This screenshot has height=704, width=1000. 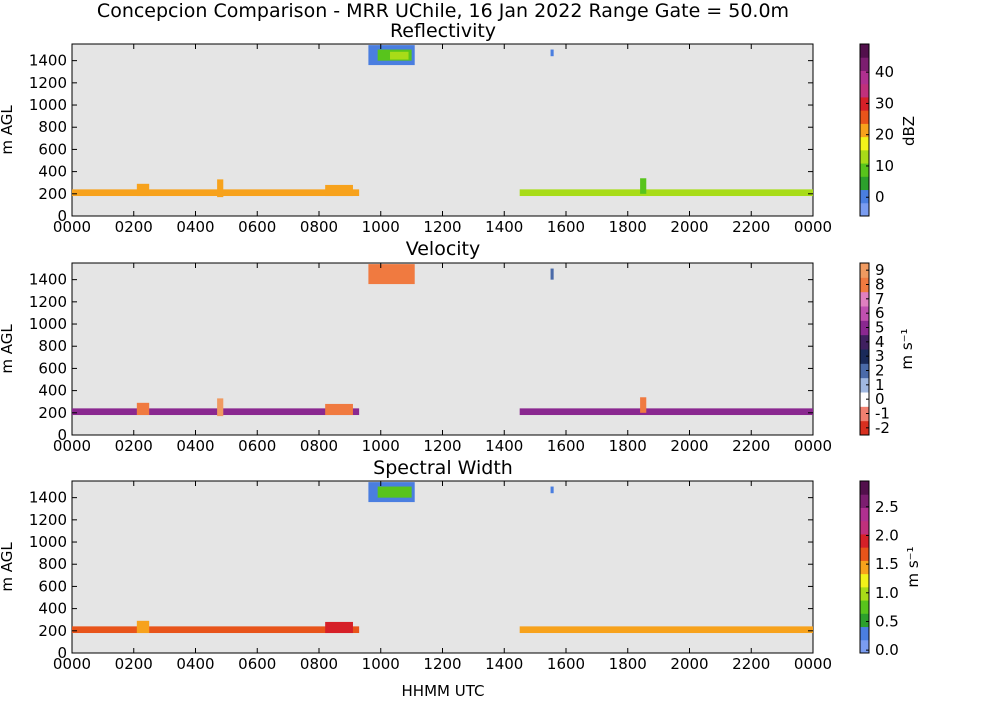 I want to click on colorbar-tick-label: 40, so click(x=884, y=72).